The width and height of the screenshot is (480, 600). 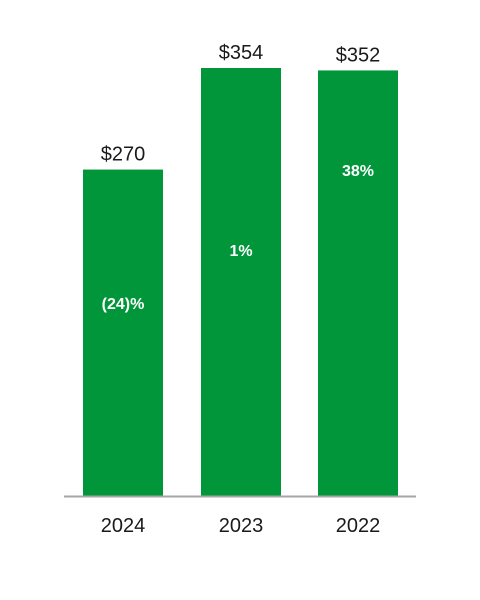 I want to click on x-tick-label-2023: 2023, so click(x=241, y=526).